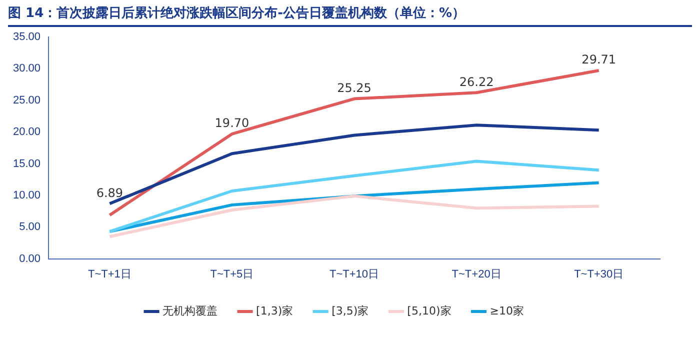 Image resolution: width=700 pixels, height=343 pixels. I want to click on legend-label: [1,3)家, so click(275, 311).